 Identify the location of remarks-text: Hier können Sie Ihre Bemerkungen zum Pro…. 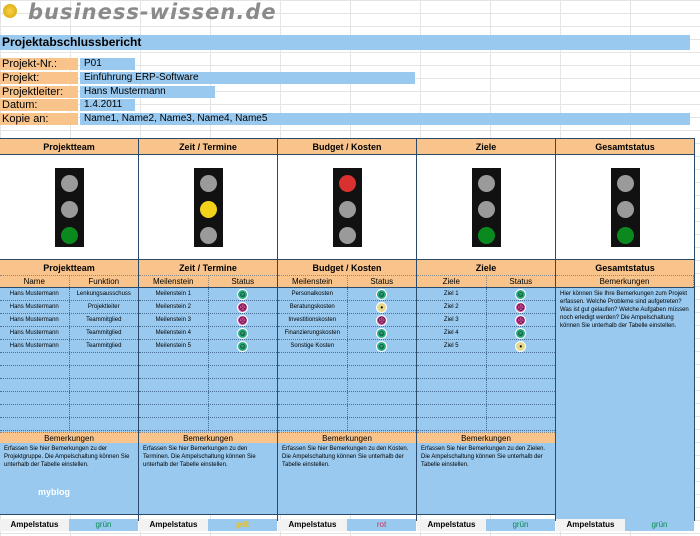
(625, 408).